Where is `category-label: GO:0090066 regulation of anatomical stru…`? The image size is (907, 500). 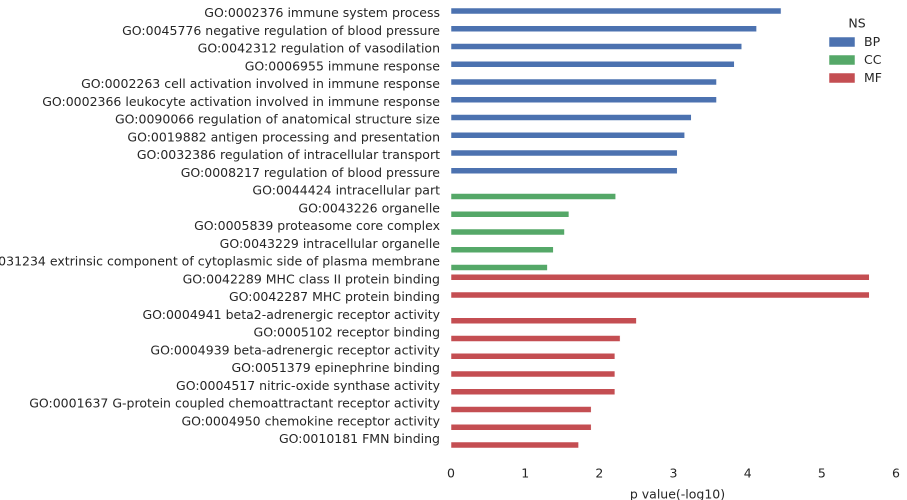 category-label: GO:0090066 regulation of anatomical stru… is located at coordinates (277, 119).